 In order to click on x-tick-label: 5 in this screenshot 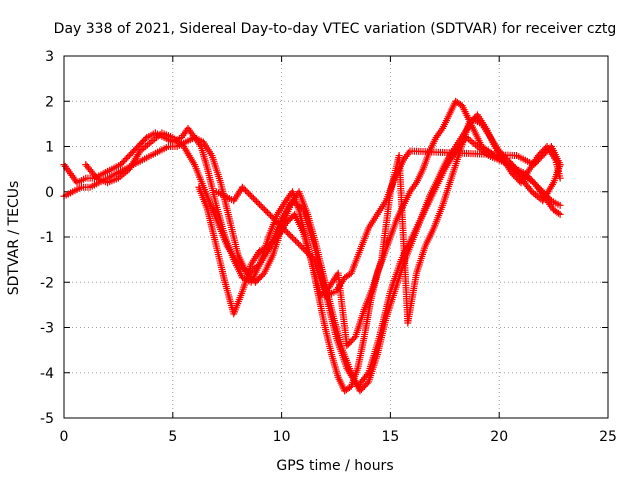, I will do `click(172, 437)`.